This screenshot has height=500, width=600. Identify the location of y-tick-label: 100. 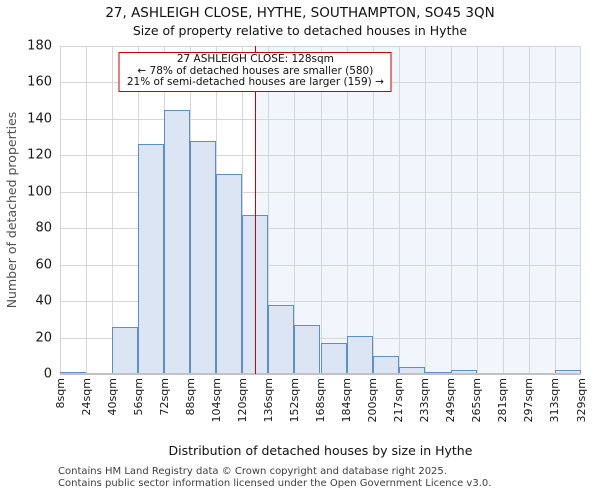
(39, 192).